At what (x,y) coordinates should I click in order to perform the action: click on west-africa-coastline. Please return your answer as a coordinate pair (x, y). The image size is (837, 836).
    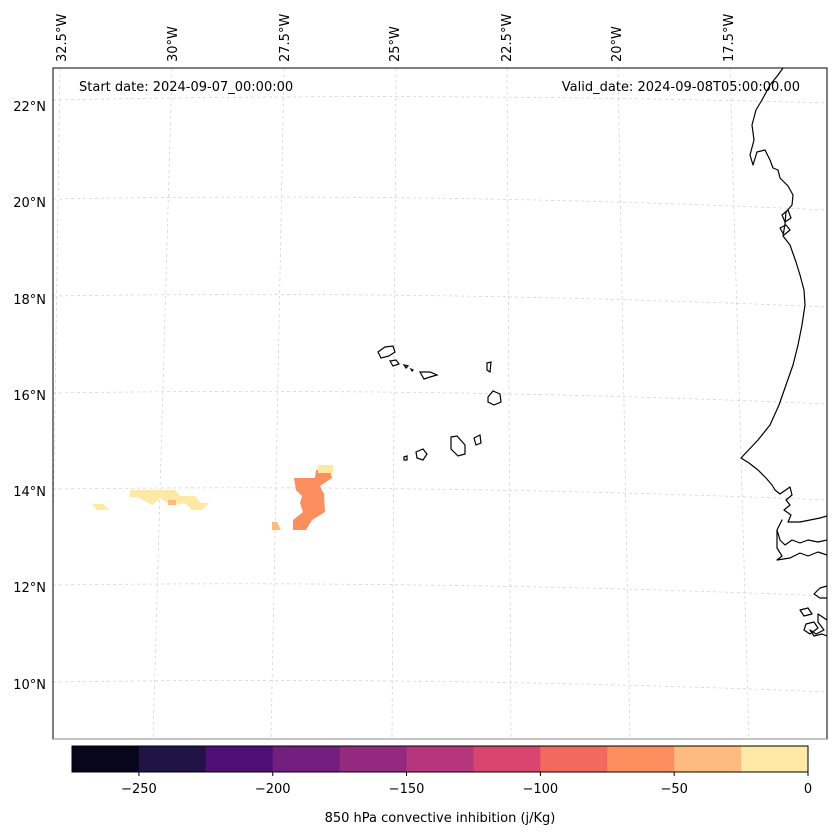
    Looking at the image, I should click on (783, 352).